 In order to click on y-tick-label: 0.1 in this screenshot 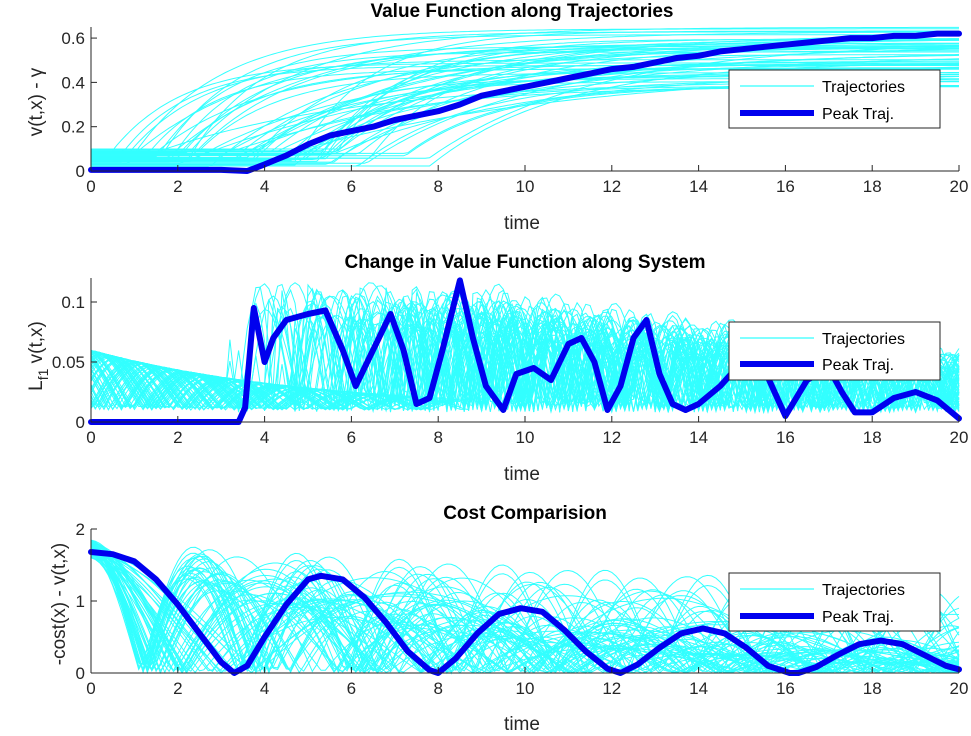, I will do `click(73, 302)`.